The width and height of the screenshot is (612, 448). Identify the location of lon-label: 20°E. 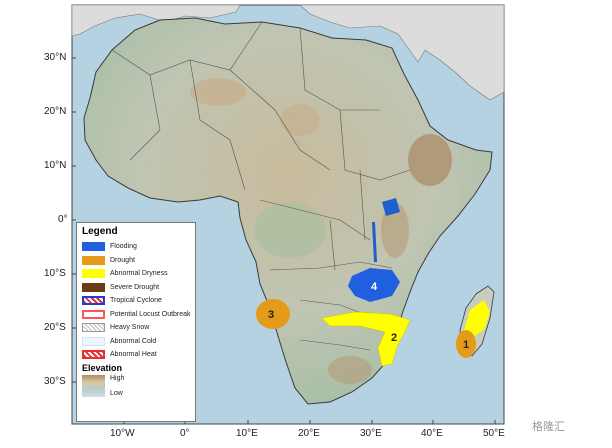
(309, 433).